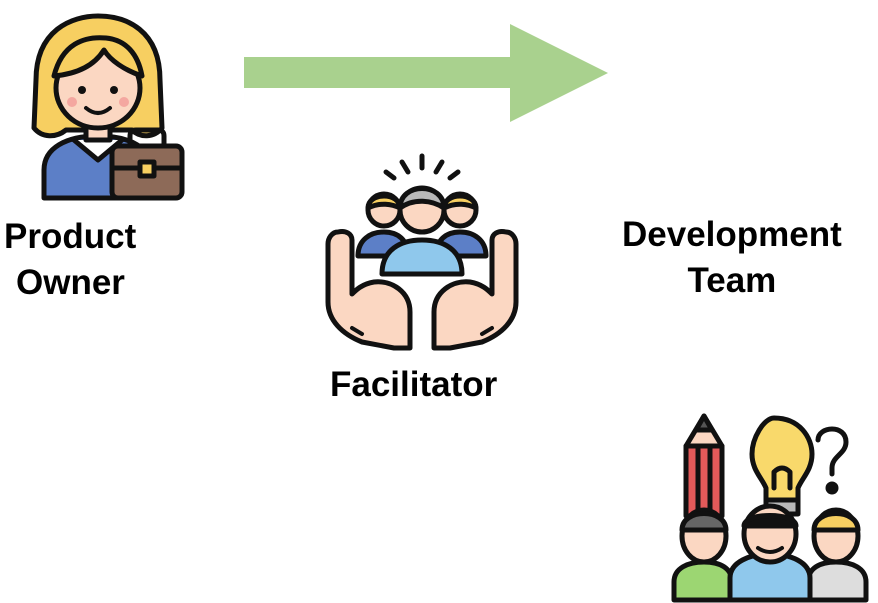 This screenshot has height=603, width=878. Describe the element at coordinates (379, 72) in the screenshot. I see `arrow-shaft` at that location.